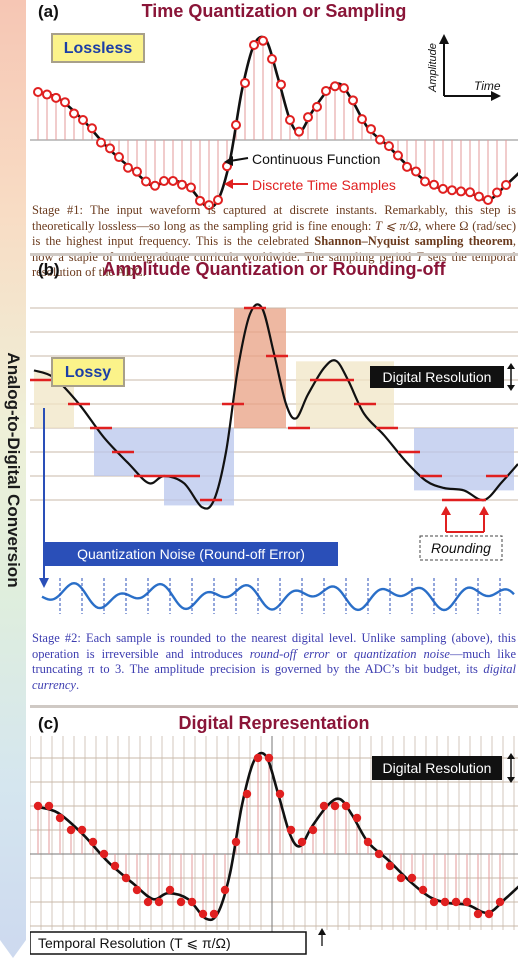 The image size is (520, 958). Describe the element at coordinates (49, 269) in the screenshot. I see `panel-b-letter: (b)` at that location.